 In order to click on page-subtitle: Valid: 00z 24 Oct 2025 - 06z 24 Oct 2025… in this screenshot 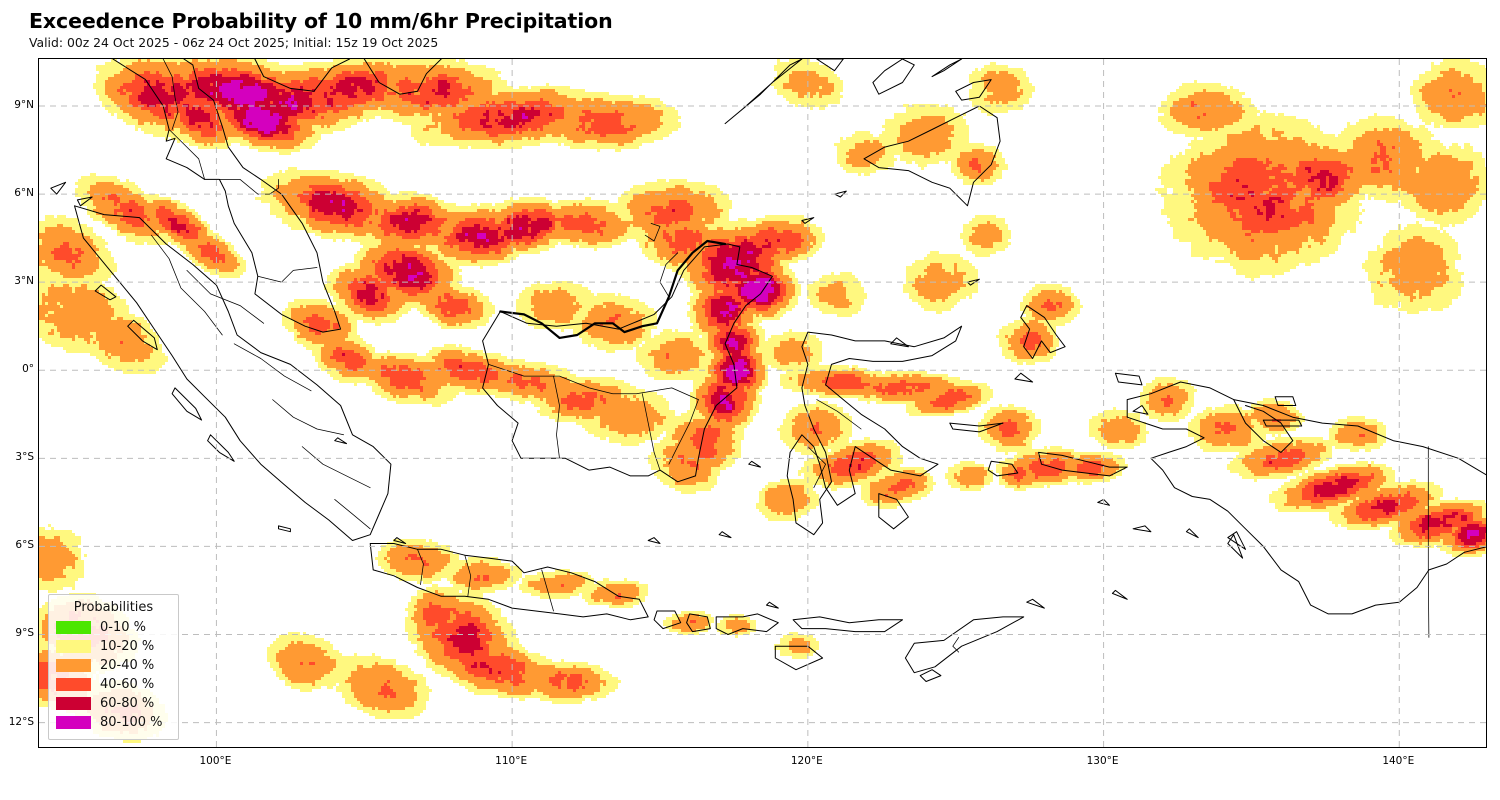, I will do `click(234, 42)`.